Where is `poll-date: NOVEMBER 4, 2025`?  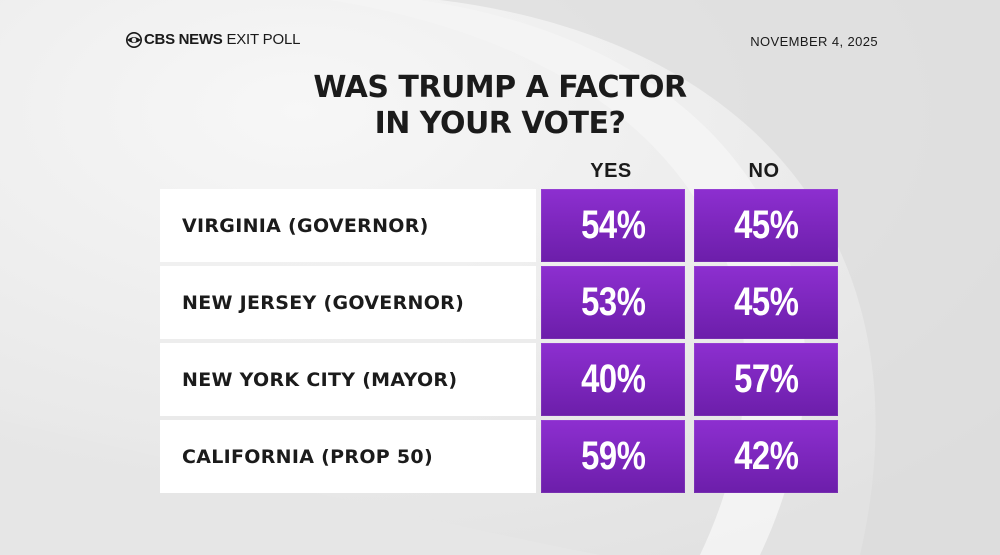
poll-date: NOVEMBER 4, 2025 is located at coordinates (814, 41).